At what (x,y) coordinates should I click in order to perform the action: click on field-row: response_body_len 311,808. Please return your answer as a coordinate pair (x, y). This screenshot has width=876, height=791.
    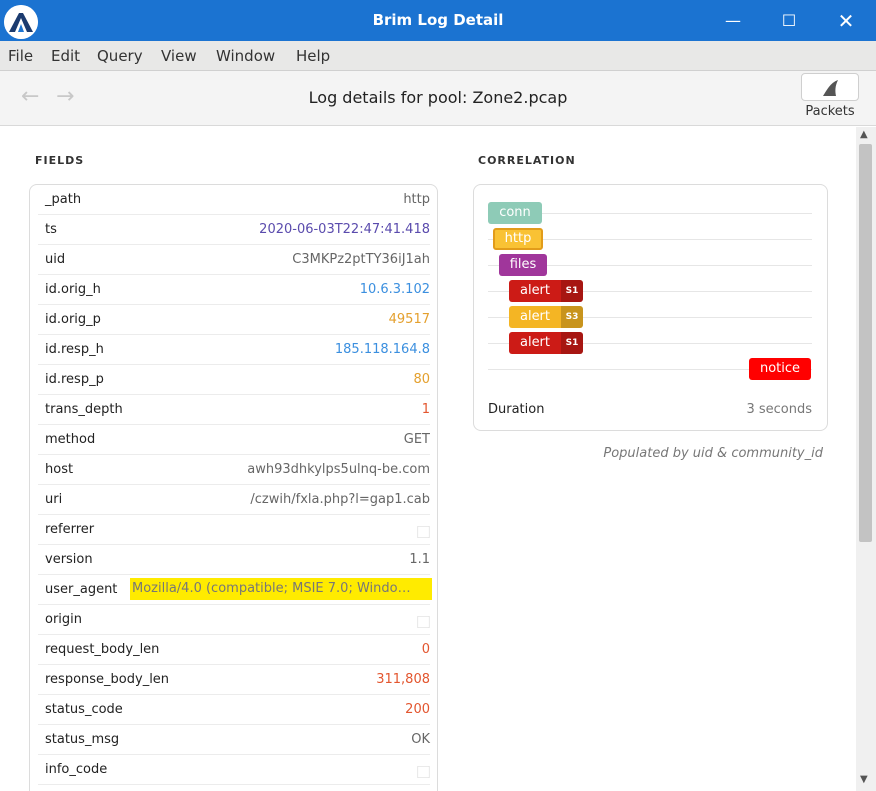
    Looking at the image, I should click on (234, 680).